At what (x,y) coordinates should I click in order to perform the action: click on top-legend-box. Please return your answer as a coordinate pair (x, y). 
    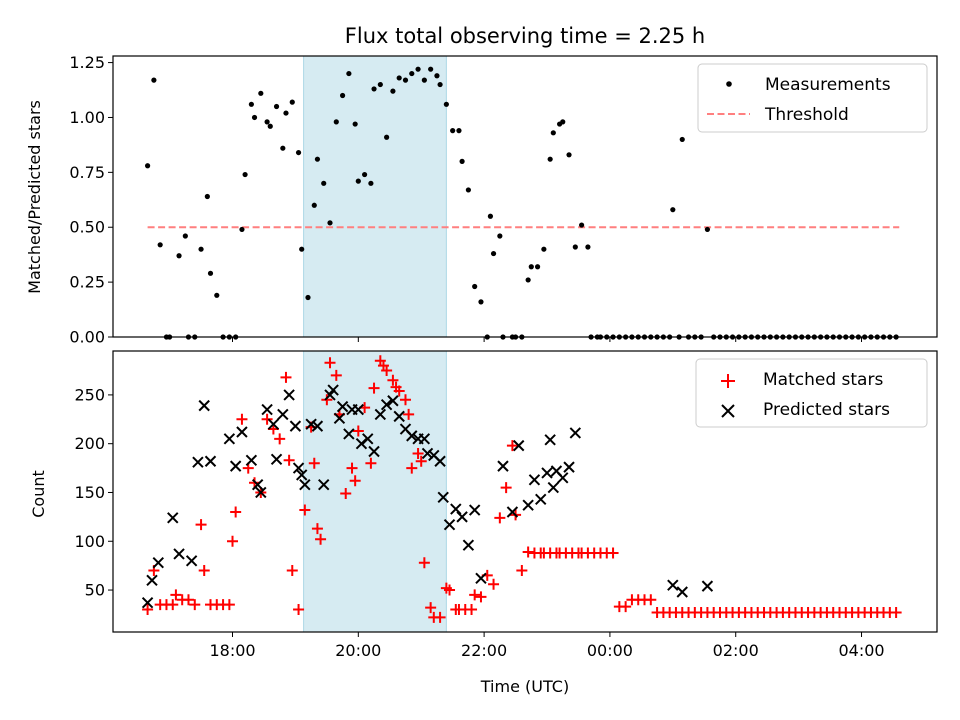
    Looking at the image, I should click on (812, 98).